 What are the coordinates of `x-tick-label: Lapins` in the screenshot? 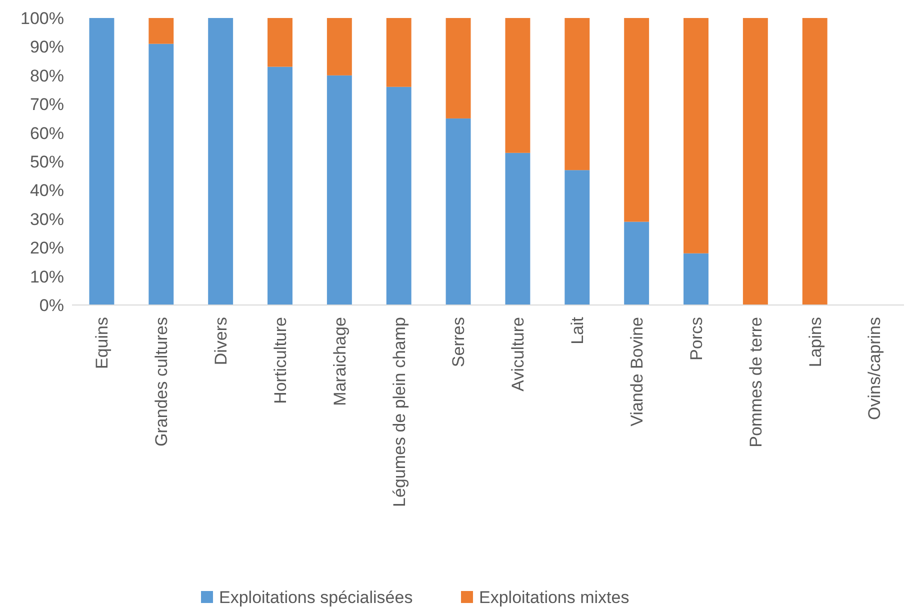 It's located at (815, 342).